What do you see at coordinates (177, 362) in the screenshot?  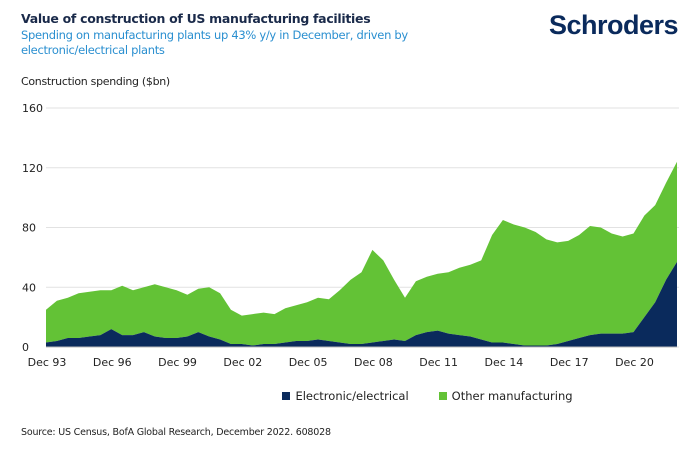 I see `x-tick-label: Dec 99` at bounding box center [177, 362].